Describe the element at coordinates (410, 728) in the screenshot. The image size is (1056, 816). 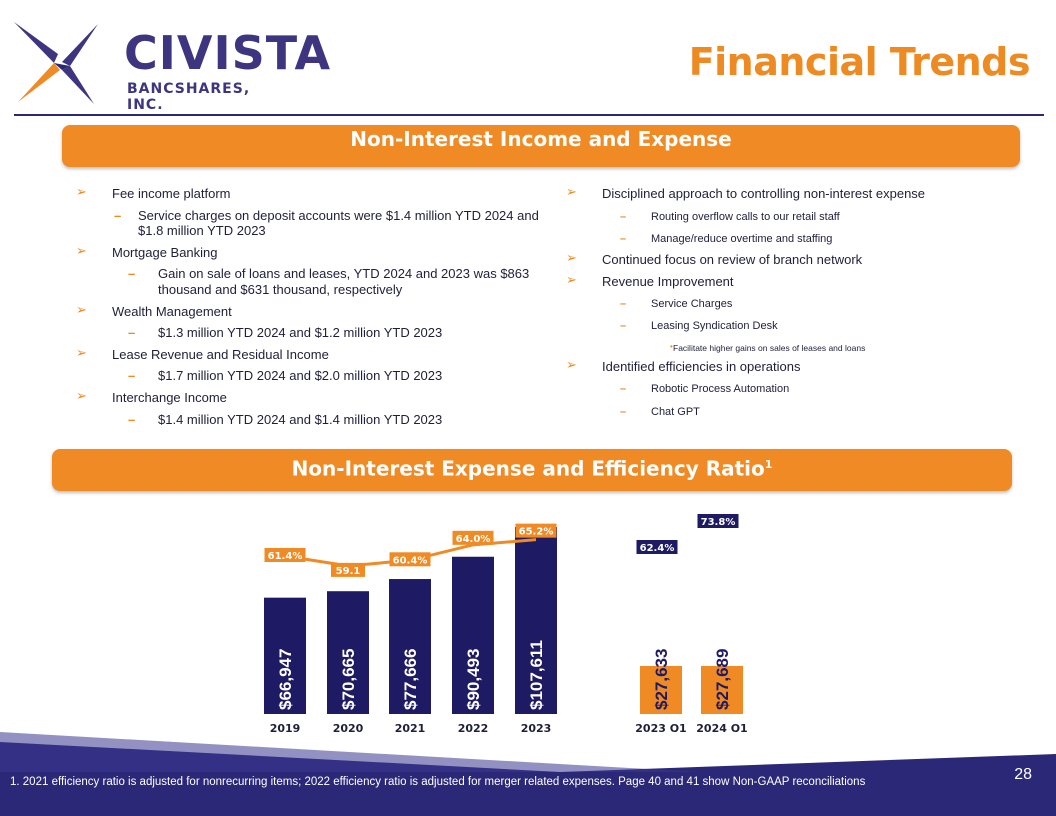
I see `x-tick-label: 2021` at that location.